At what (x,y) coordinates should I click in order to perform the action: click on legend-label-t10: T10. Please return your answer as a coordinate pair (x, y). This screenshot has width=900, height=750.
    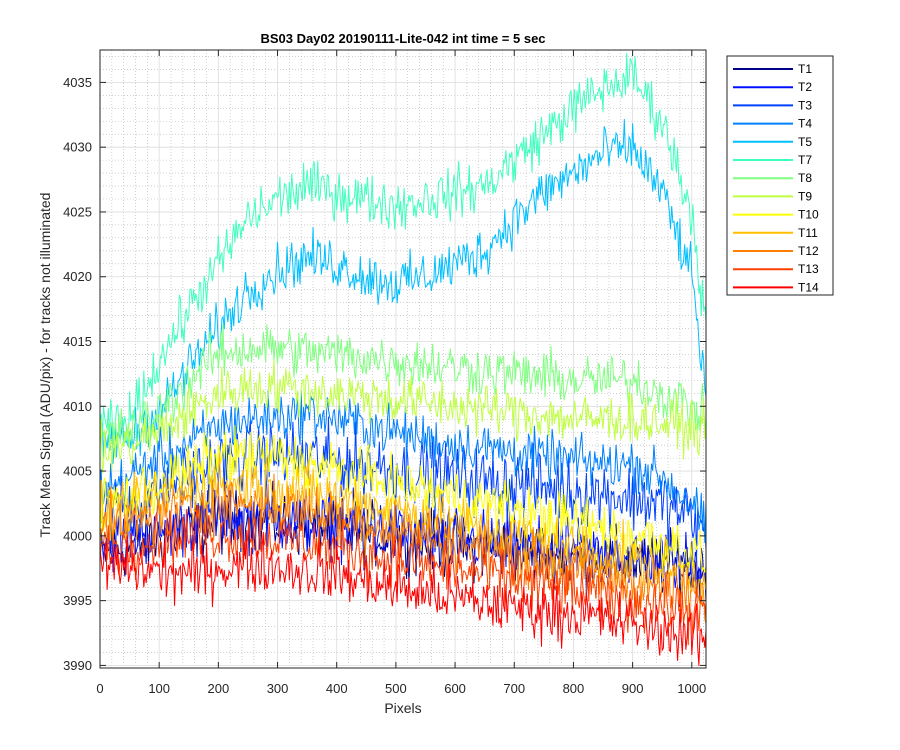
    Looking at the image, I should click on (808, 215).